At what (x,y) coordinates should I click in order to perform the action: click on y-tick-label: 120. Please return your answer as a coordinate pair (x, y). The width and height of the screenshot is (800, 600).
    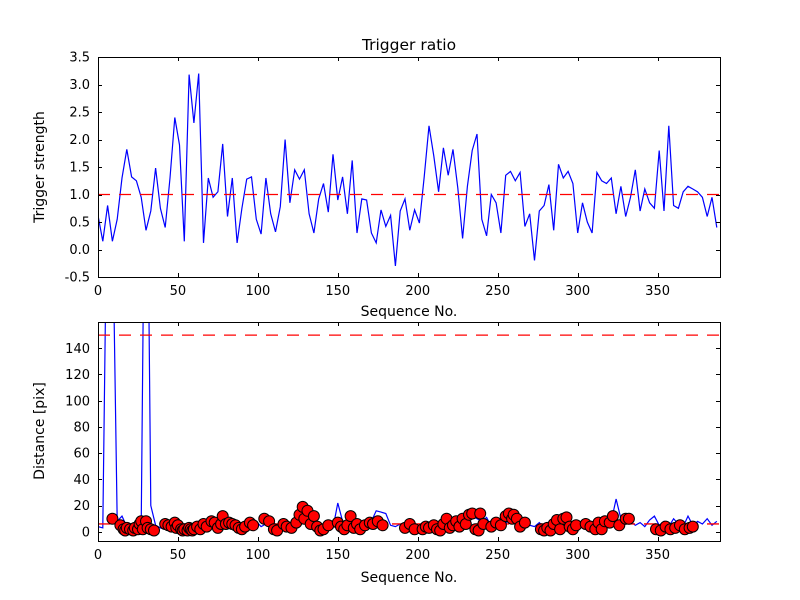
    Looking at the image, I should click on (77, 375).